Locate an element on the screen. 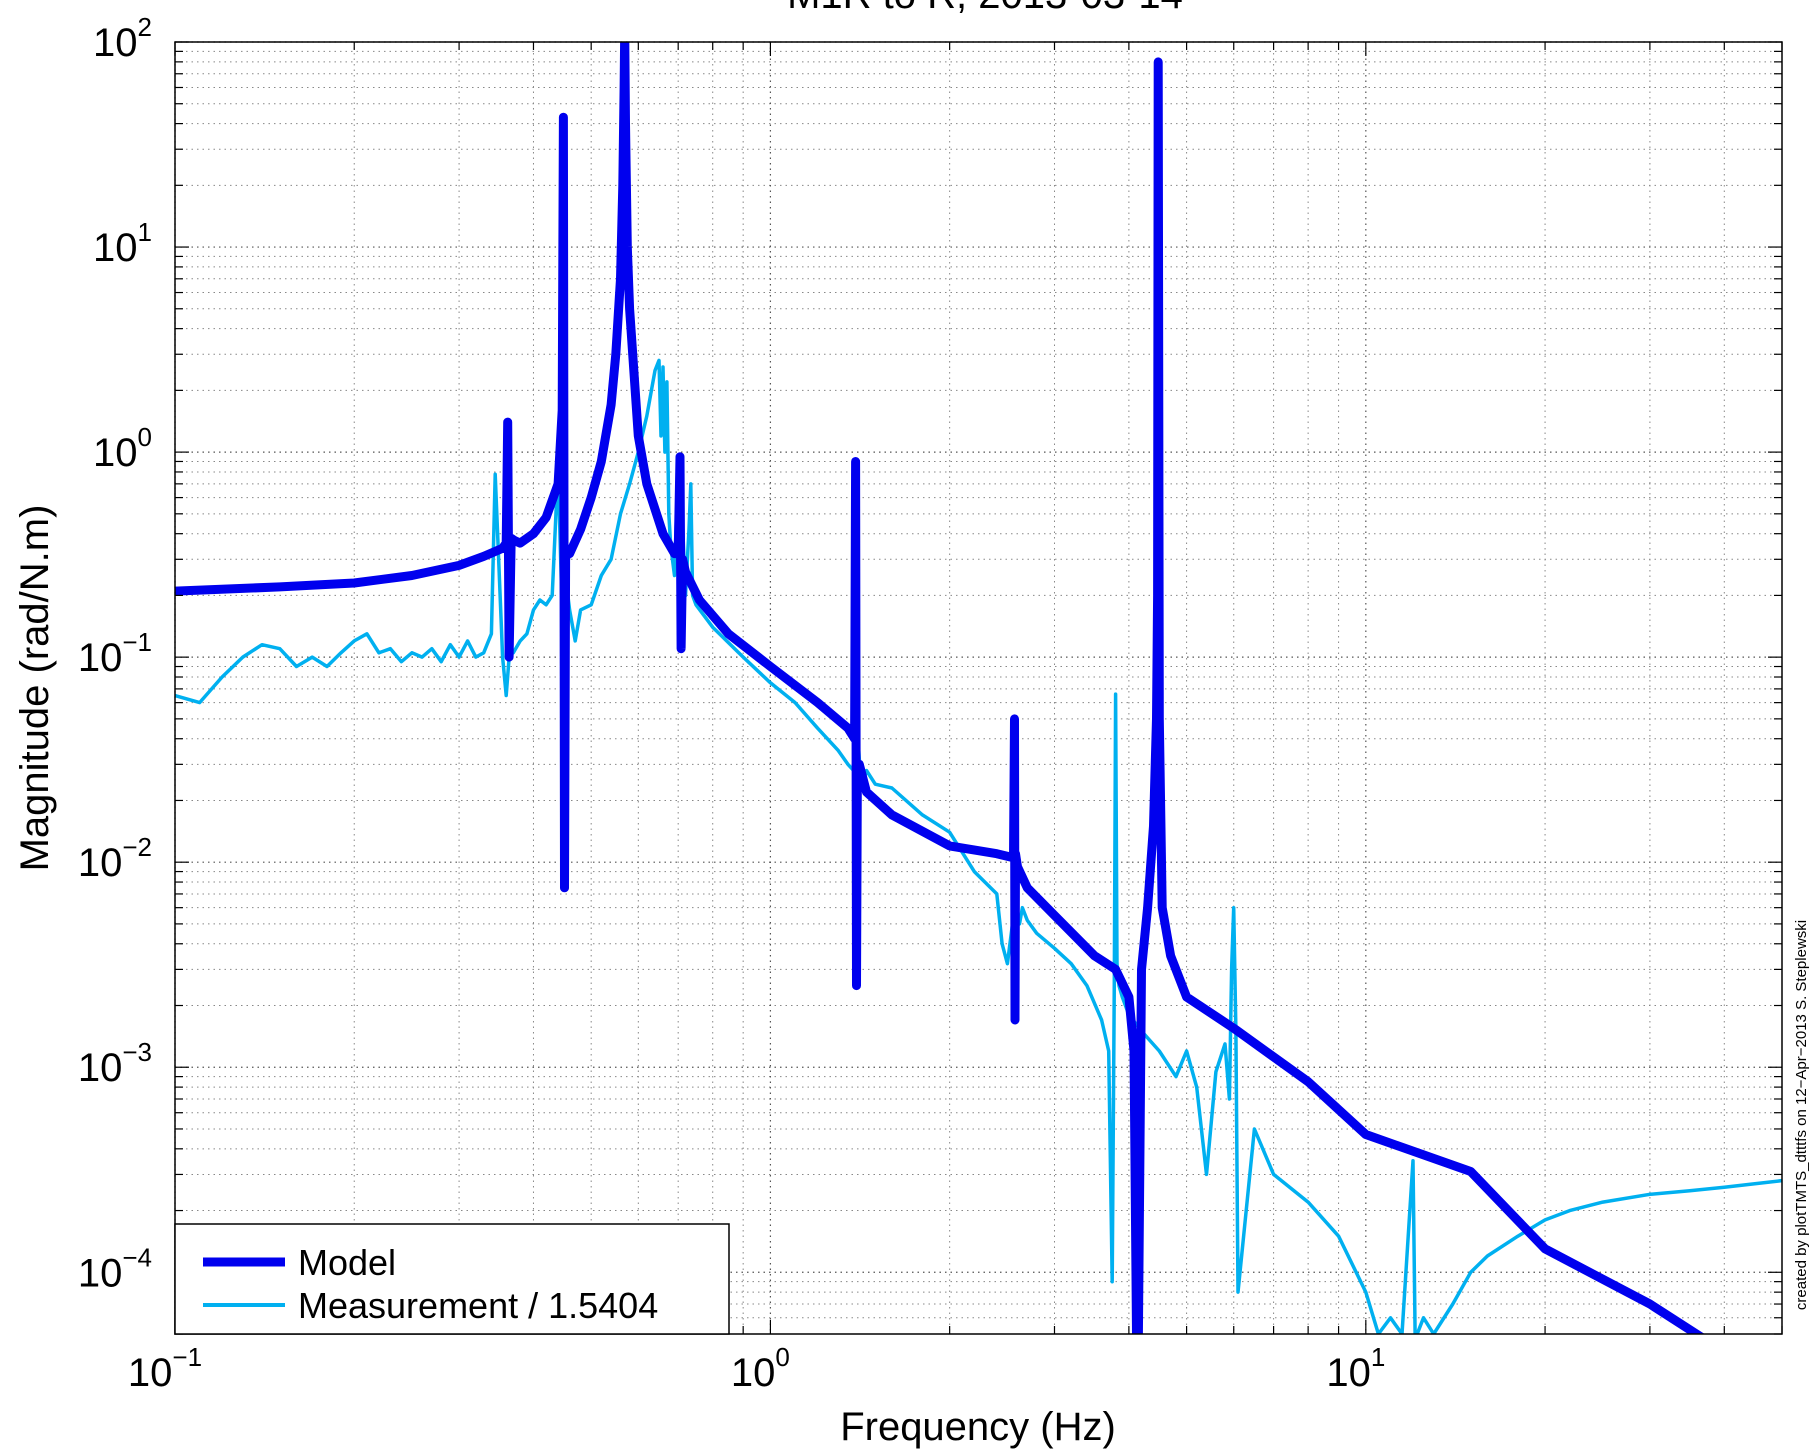  y-tick-label: 10⁻³ is located at coordinates (115, 1063).